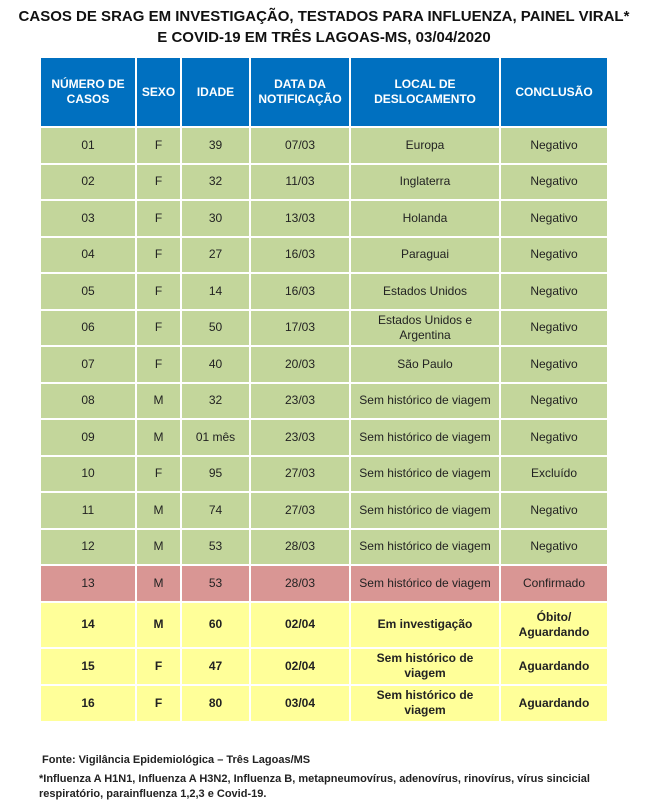  Describe the element at coordinates (88, 327) in the screenshot. I see `table-cell: 06` at that location.